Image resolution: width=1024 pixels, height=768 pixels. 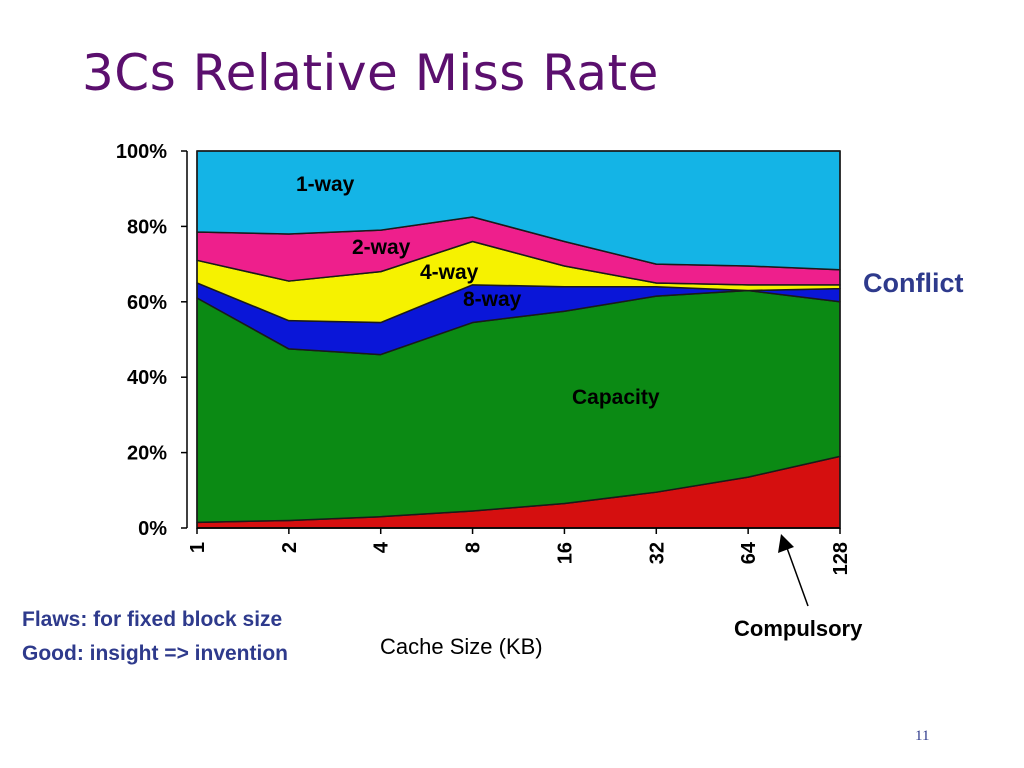 What do you see at coordinates (786, 543) in the screenshot?
I see `compulsory-arrowhead` at bounding box center [786, 543].